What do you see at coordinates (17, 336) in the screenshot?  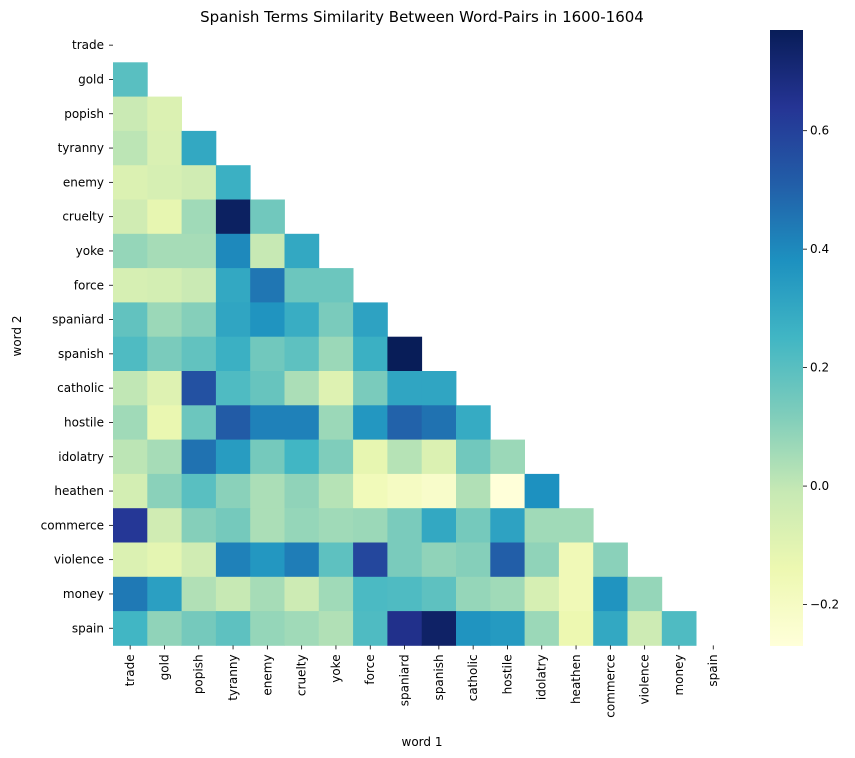 I see `y-axis-label: word 2` at bounding box center [17, 336].